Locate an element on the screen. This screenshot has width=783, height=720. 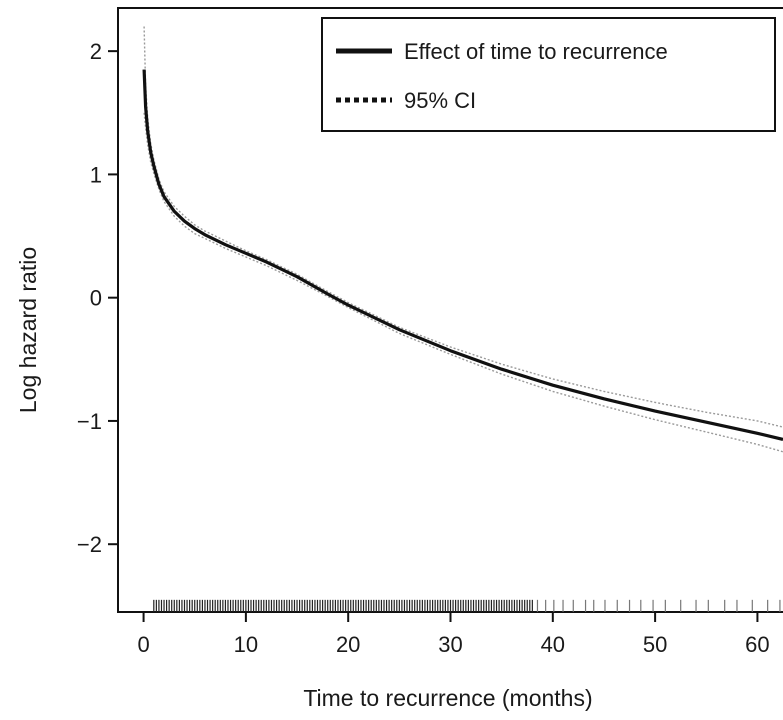
y-tick-label: −1 is located at coordinates (89, 421).